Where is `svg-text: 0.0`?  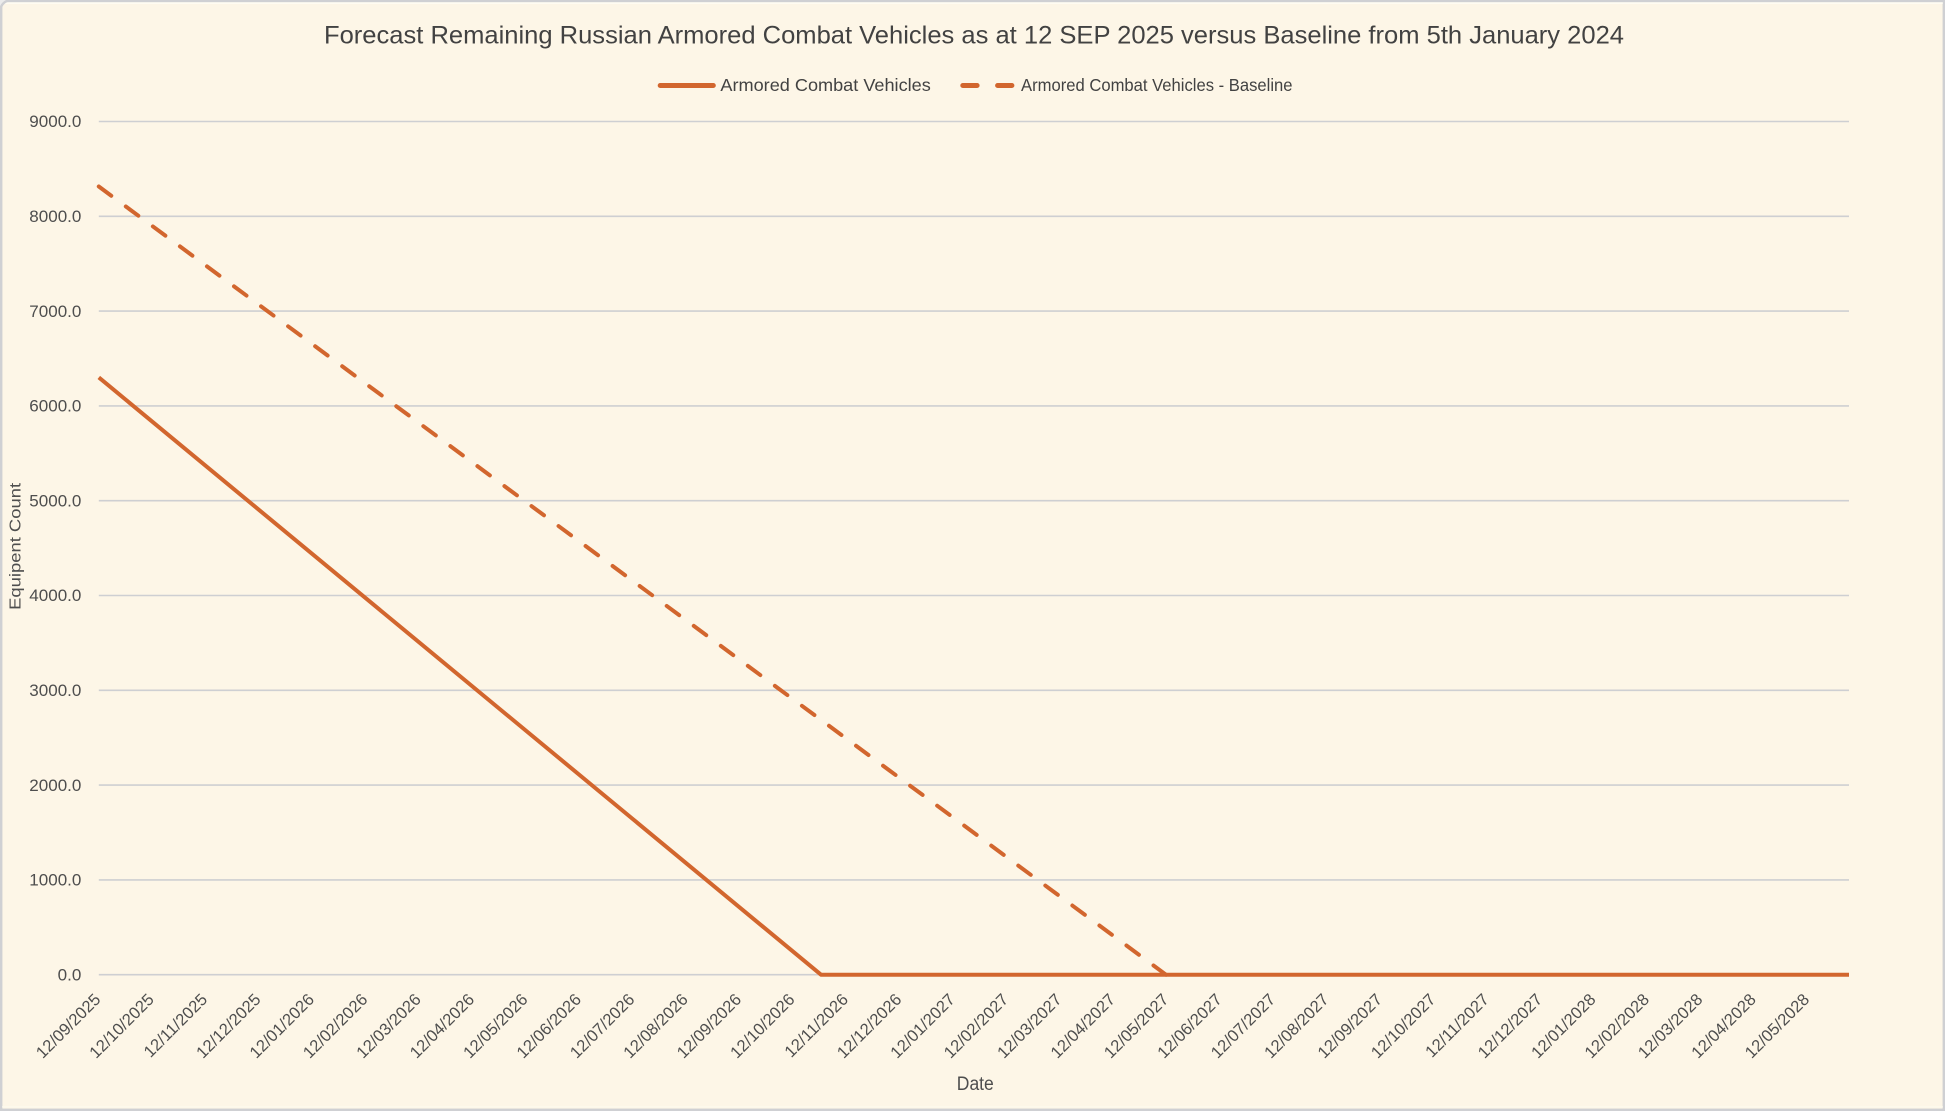 svg-text: 0.0 is located at coordinates (70, 975).